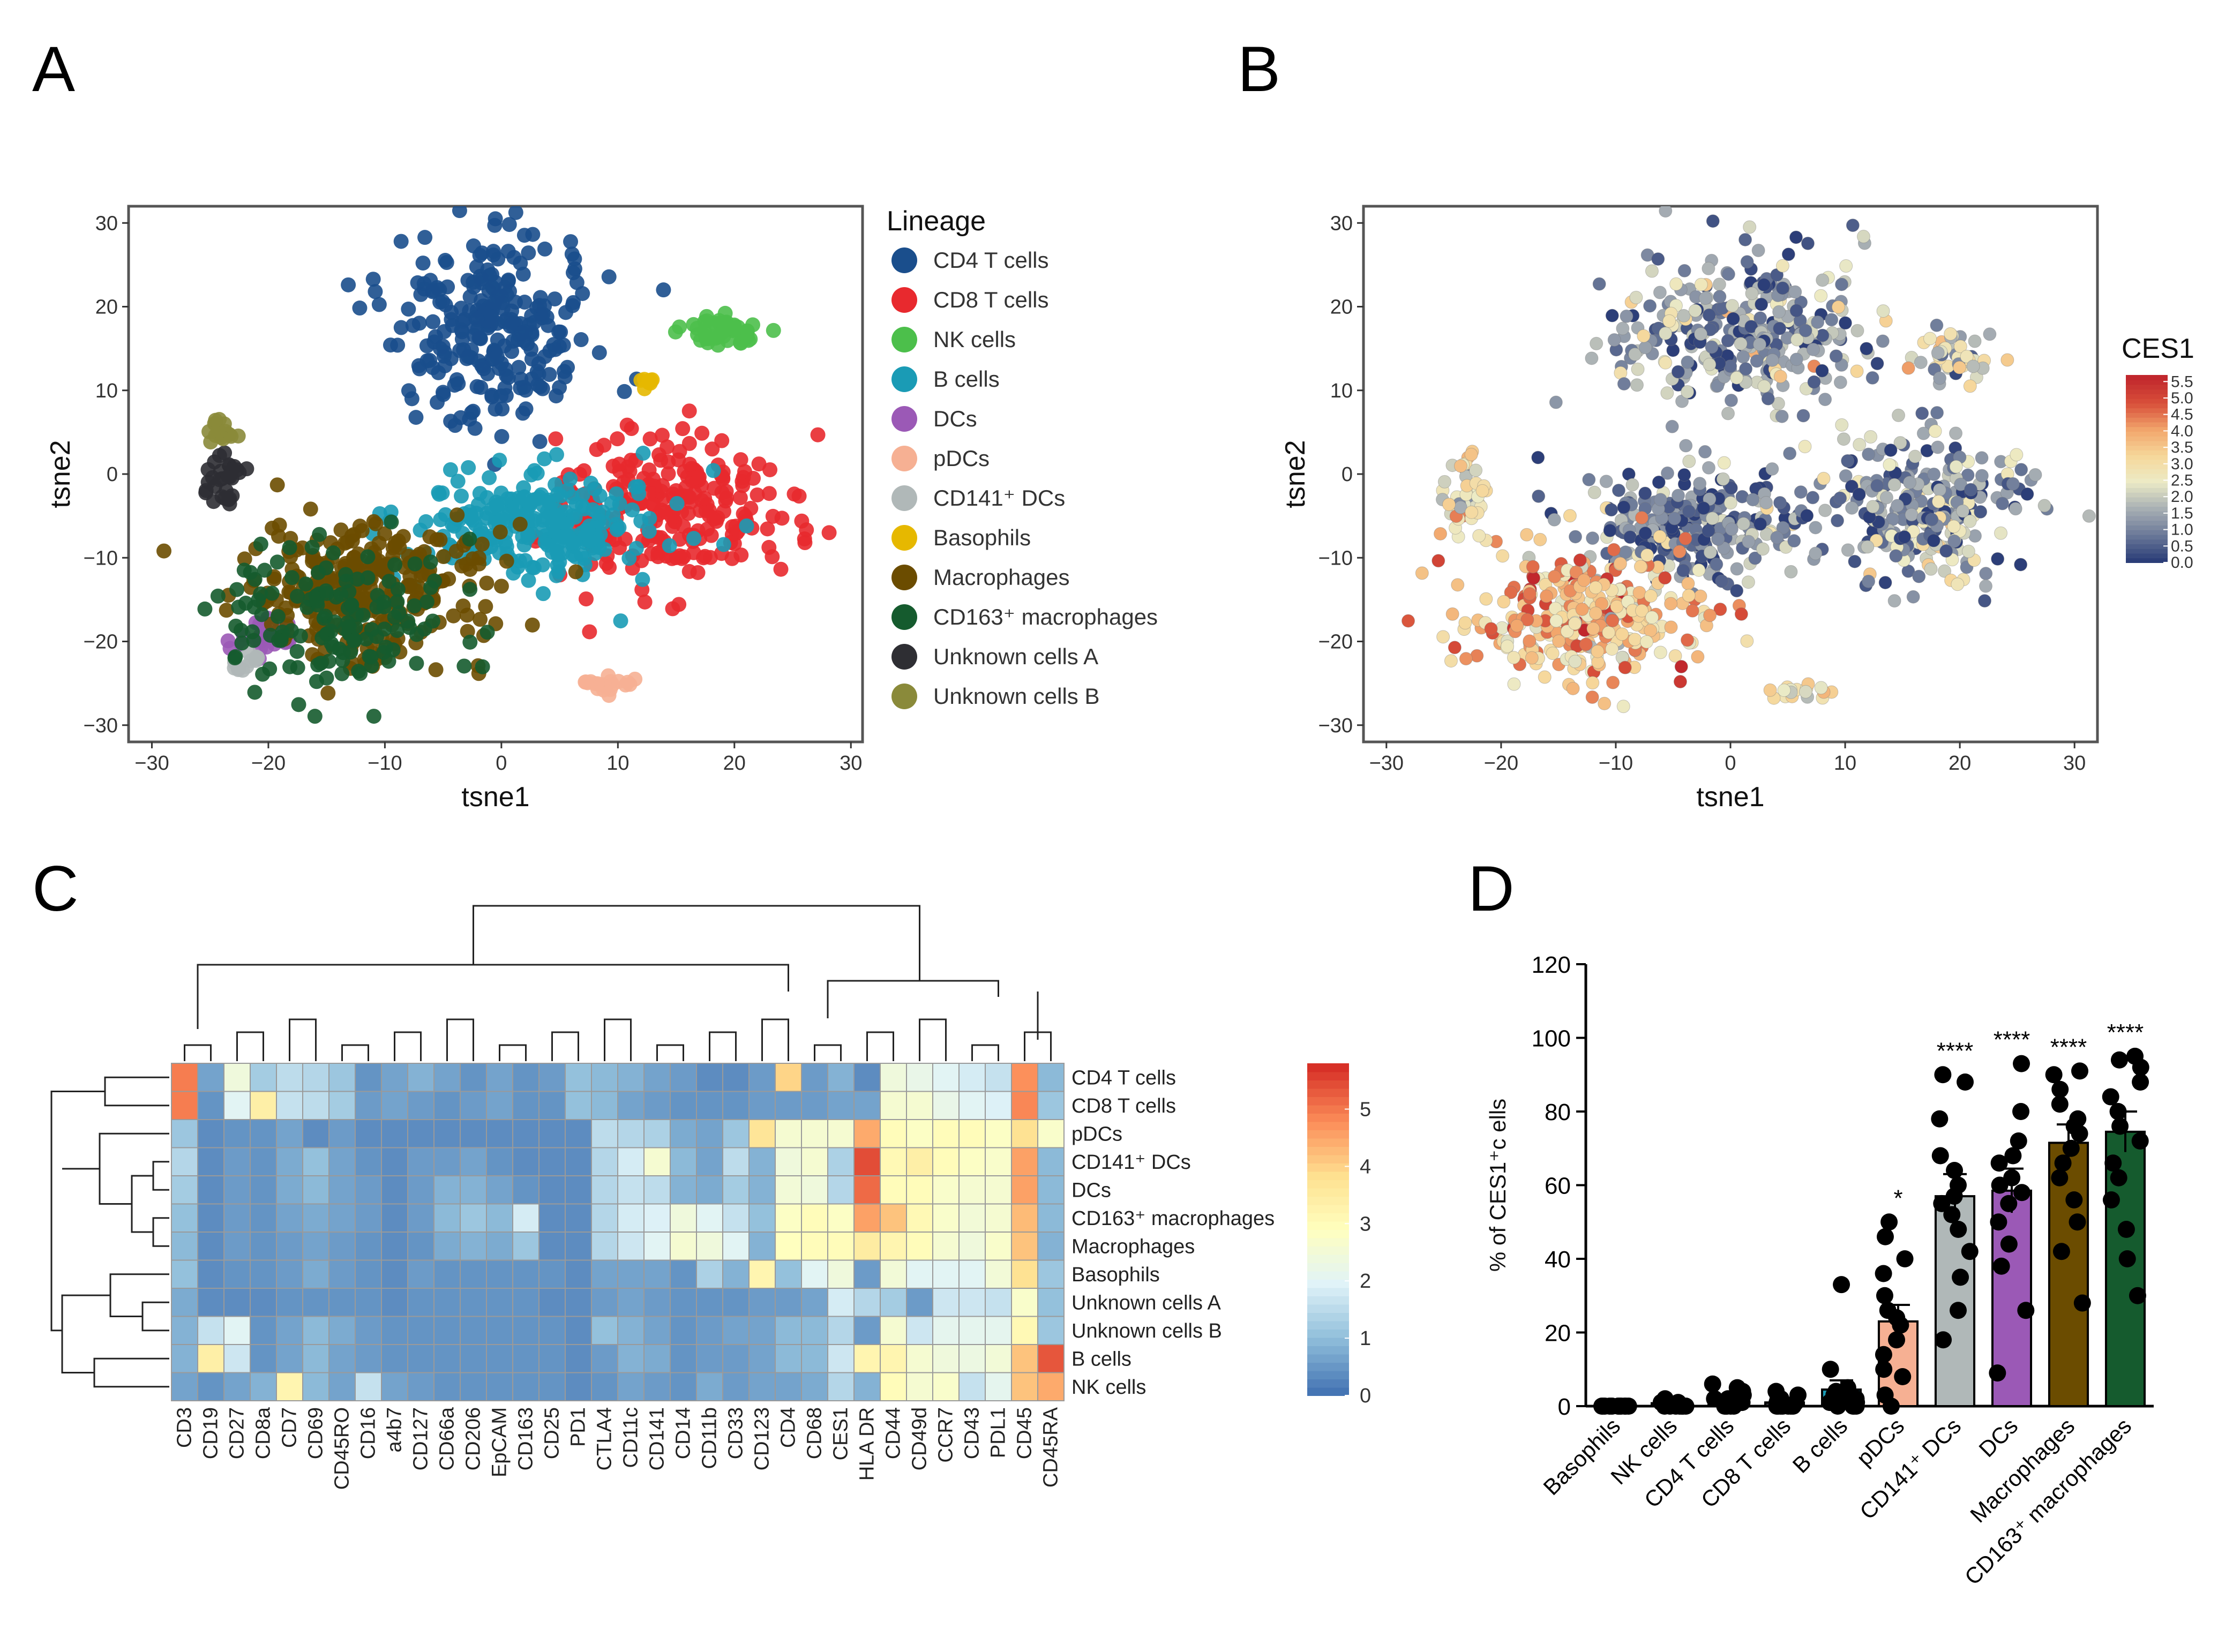  What do you see at coordinates (1730, 797) in the screenshot?
I see `panel-b-x-axis-label: tsne1` at bounding box center [1730, 797].